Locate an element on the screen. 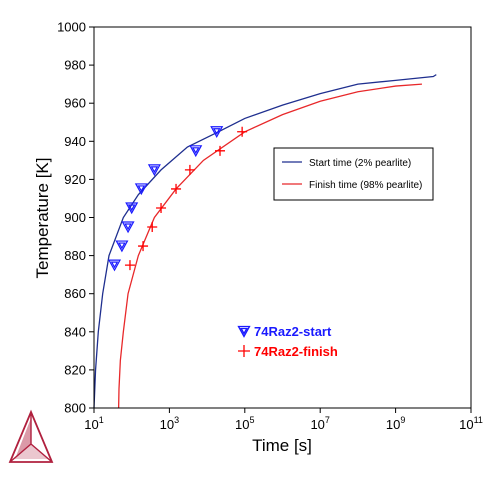  annotation-start-marker is located at coordinates (244, 331).